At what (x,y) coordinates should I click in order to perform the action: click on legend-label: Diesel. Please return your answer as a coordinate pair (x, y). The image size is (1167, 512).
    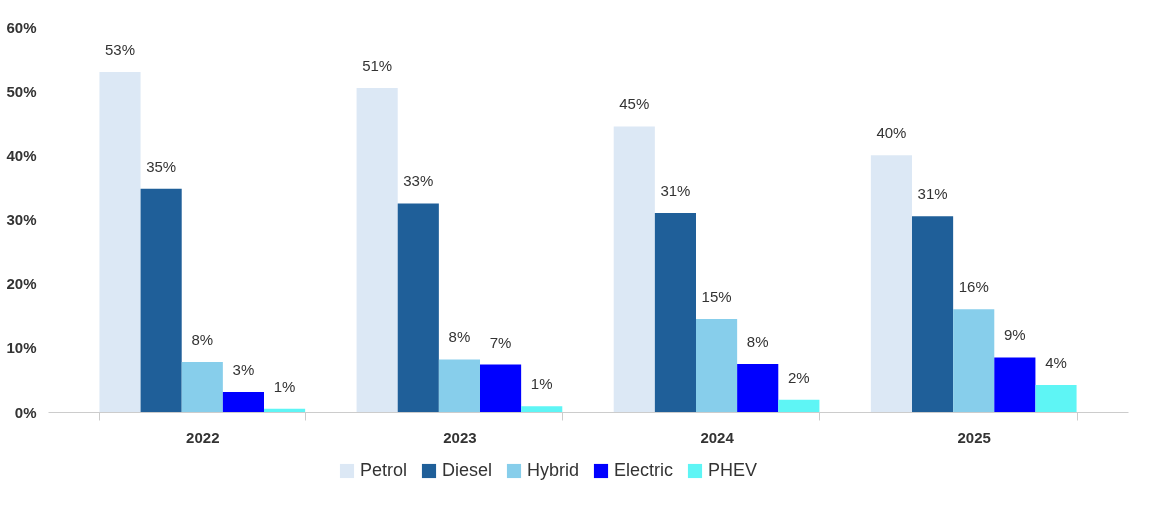
    Looking at the image, I should click on (467, 470).